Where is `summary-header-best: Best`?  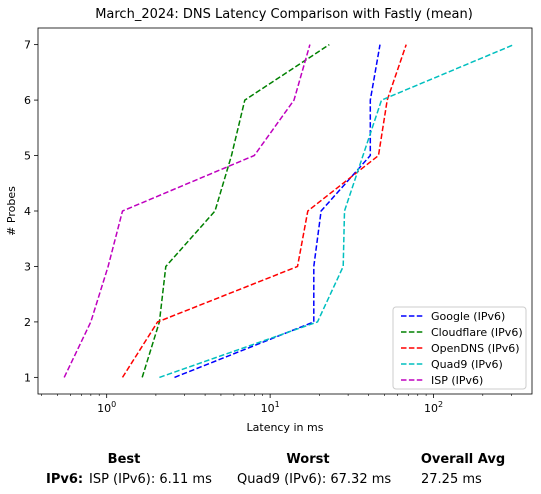 summary-header-best: Best is located at coordinates (124, 459).